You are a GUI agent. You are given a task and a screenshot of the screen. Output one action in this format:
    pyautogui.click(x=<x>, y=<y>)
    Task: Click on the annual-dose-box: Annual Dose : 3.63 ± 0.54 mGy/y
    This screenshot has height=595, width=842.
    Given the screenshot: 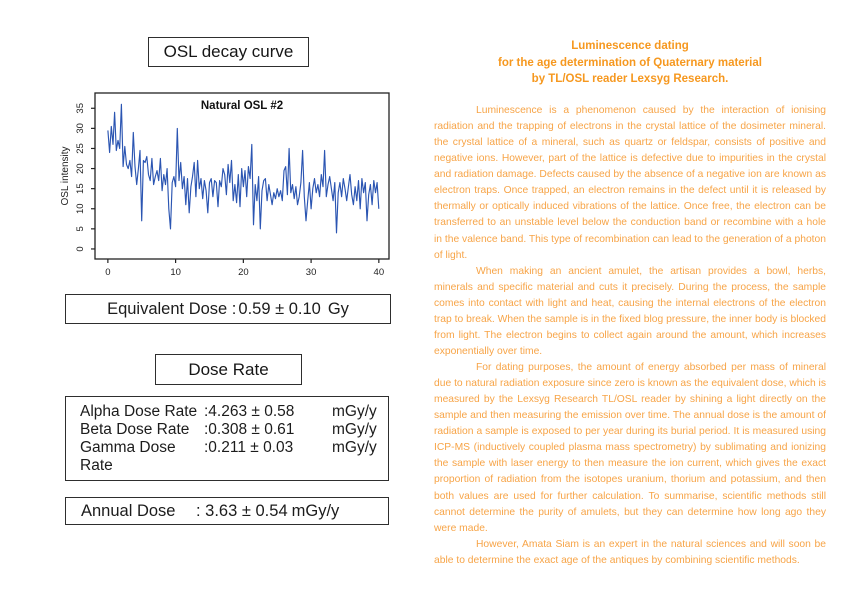 What is the action you would take?
    pyautogui.click(x=227, y=511)
    